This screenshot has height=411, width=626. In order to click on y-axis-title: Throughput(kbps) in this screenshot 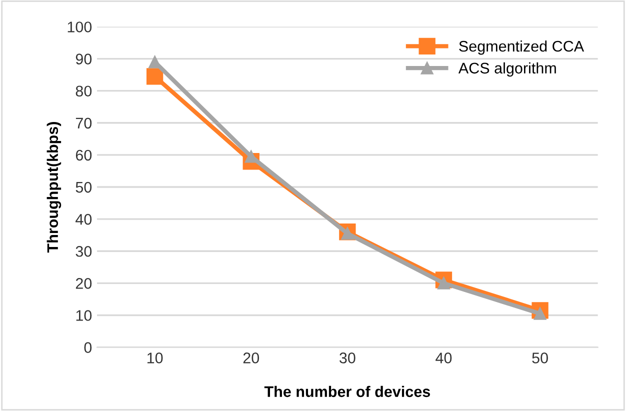, I will do `click(54, 187)`.